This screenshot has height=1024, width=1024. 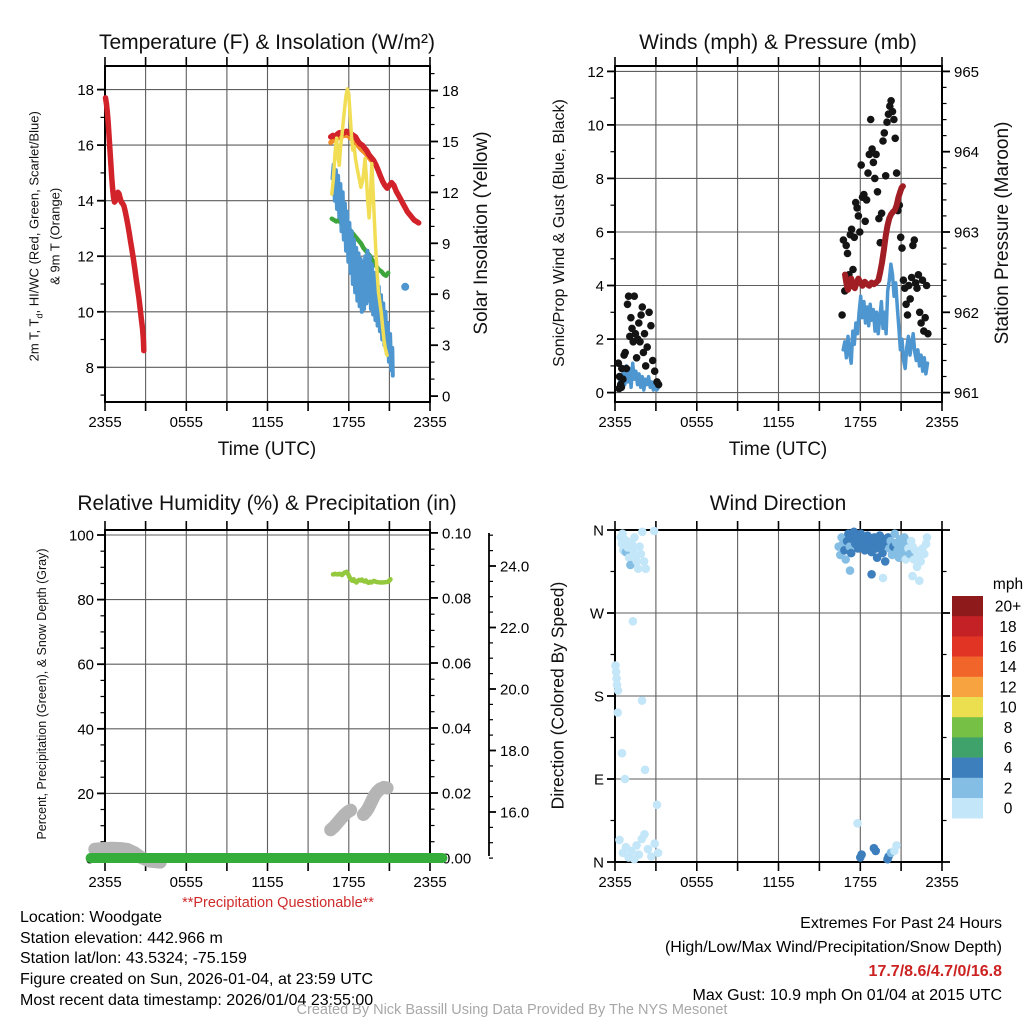 I want to click on precip-warning-text: **Precipitation Questionable**, so click(x=278, y=903).